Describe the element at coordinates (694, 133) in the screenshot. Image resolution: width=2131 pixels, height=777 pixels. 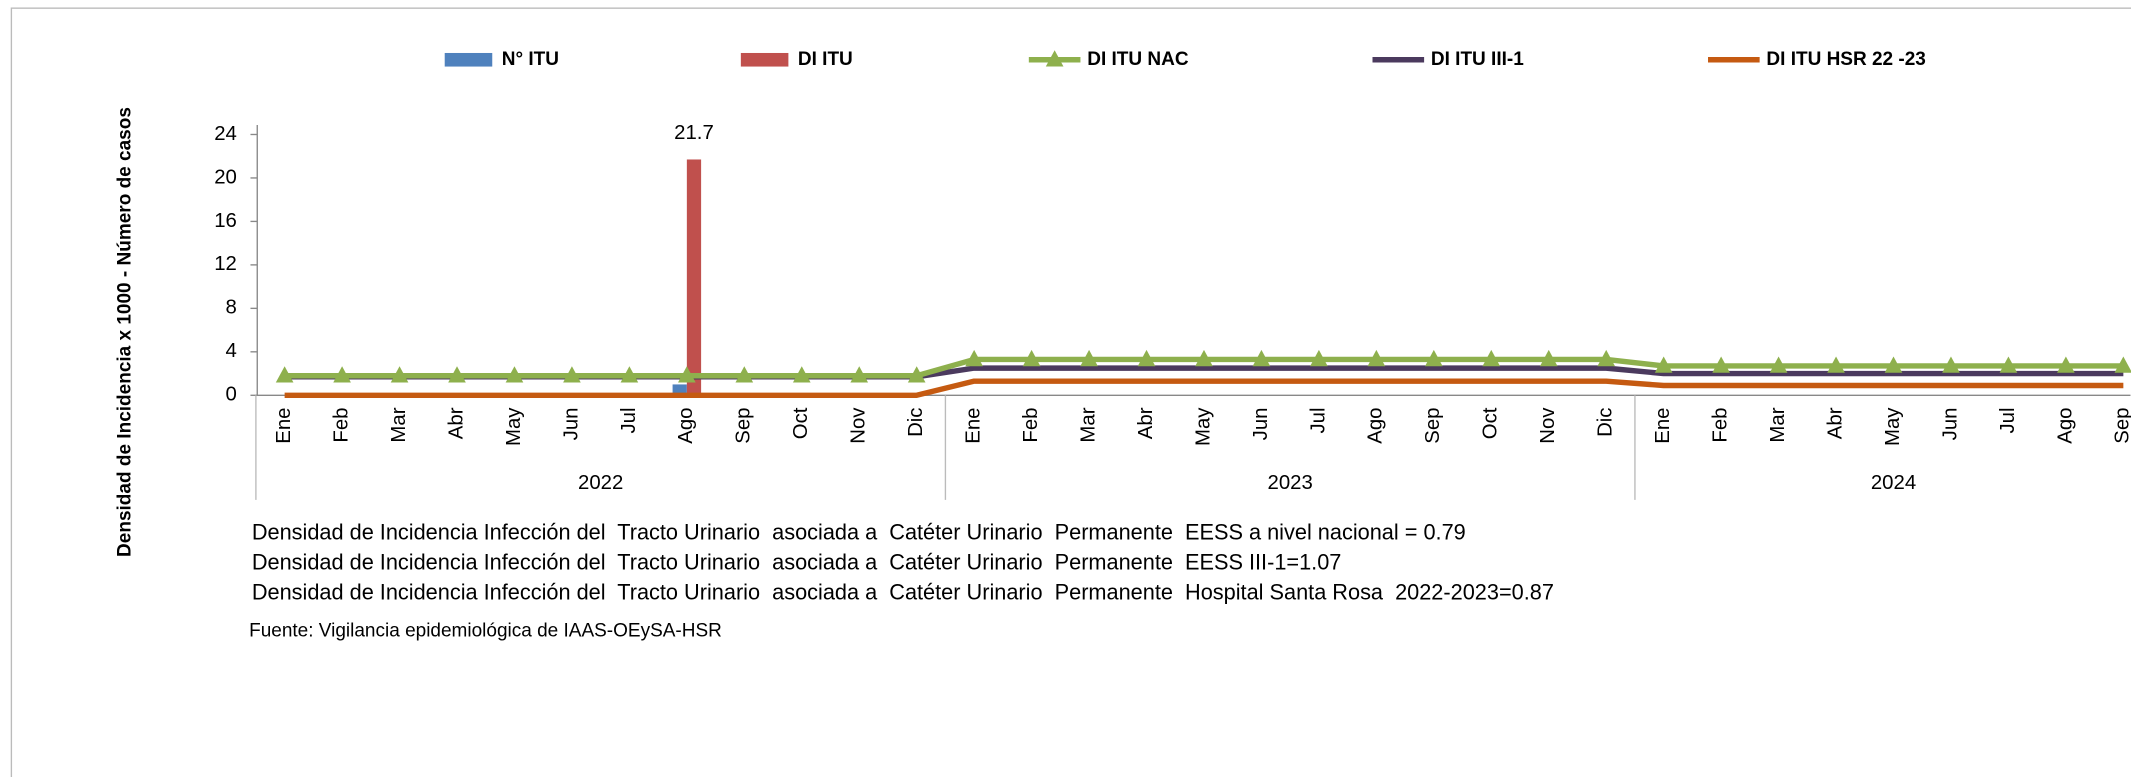
I see `data-label: 21.7` at that location.